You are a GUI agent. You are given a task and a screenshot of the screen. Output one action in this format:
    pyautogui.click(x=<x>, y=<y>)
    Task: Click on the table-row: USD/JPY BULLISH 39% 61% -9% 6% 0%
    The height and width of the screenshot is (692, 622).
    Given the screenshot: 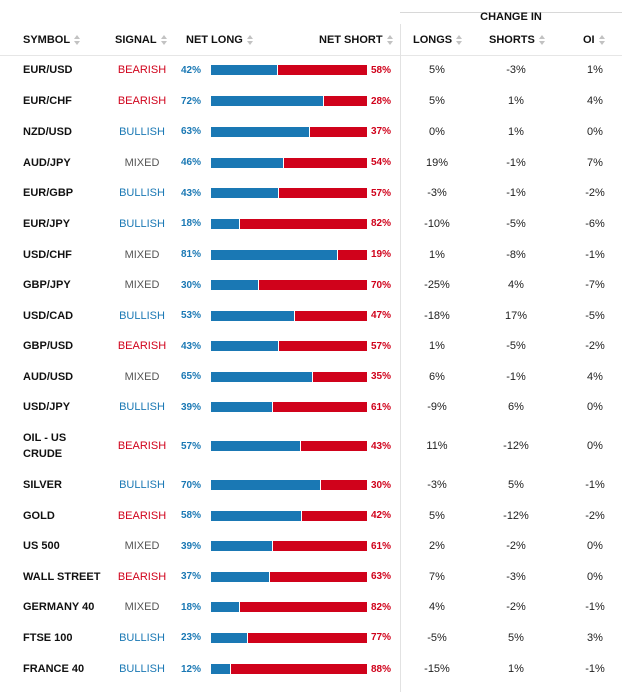 What is the action you would take?
    pyautogui.click(x=311, y=407)
    